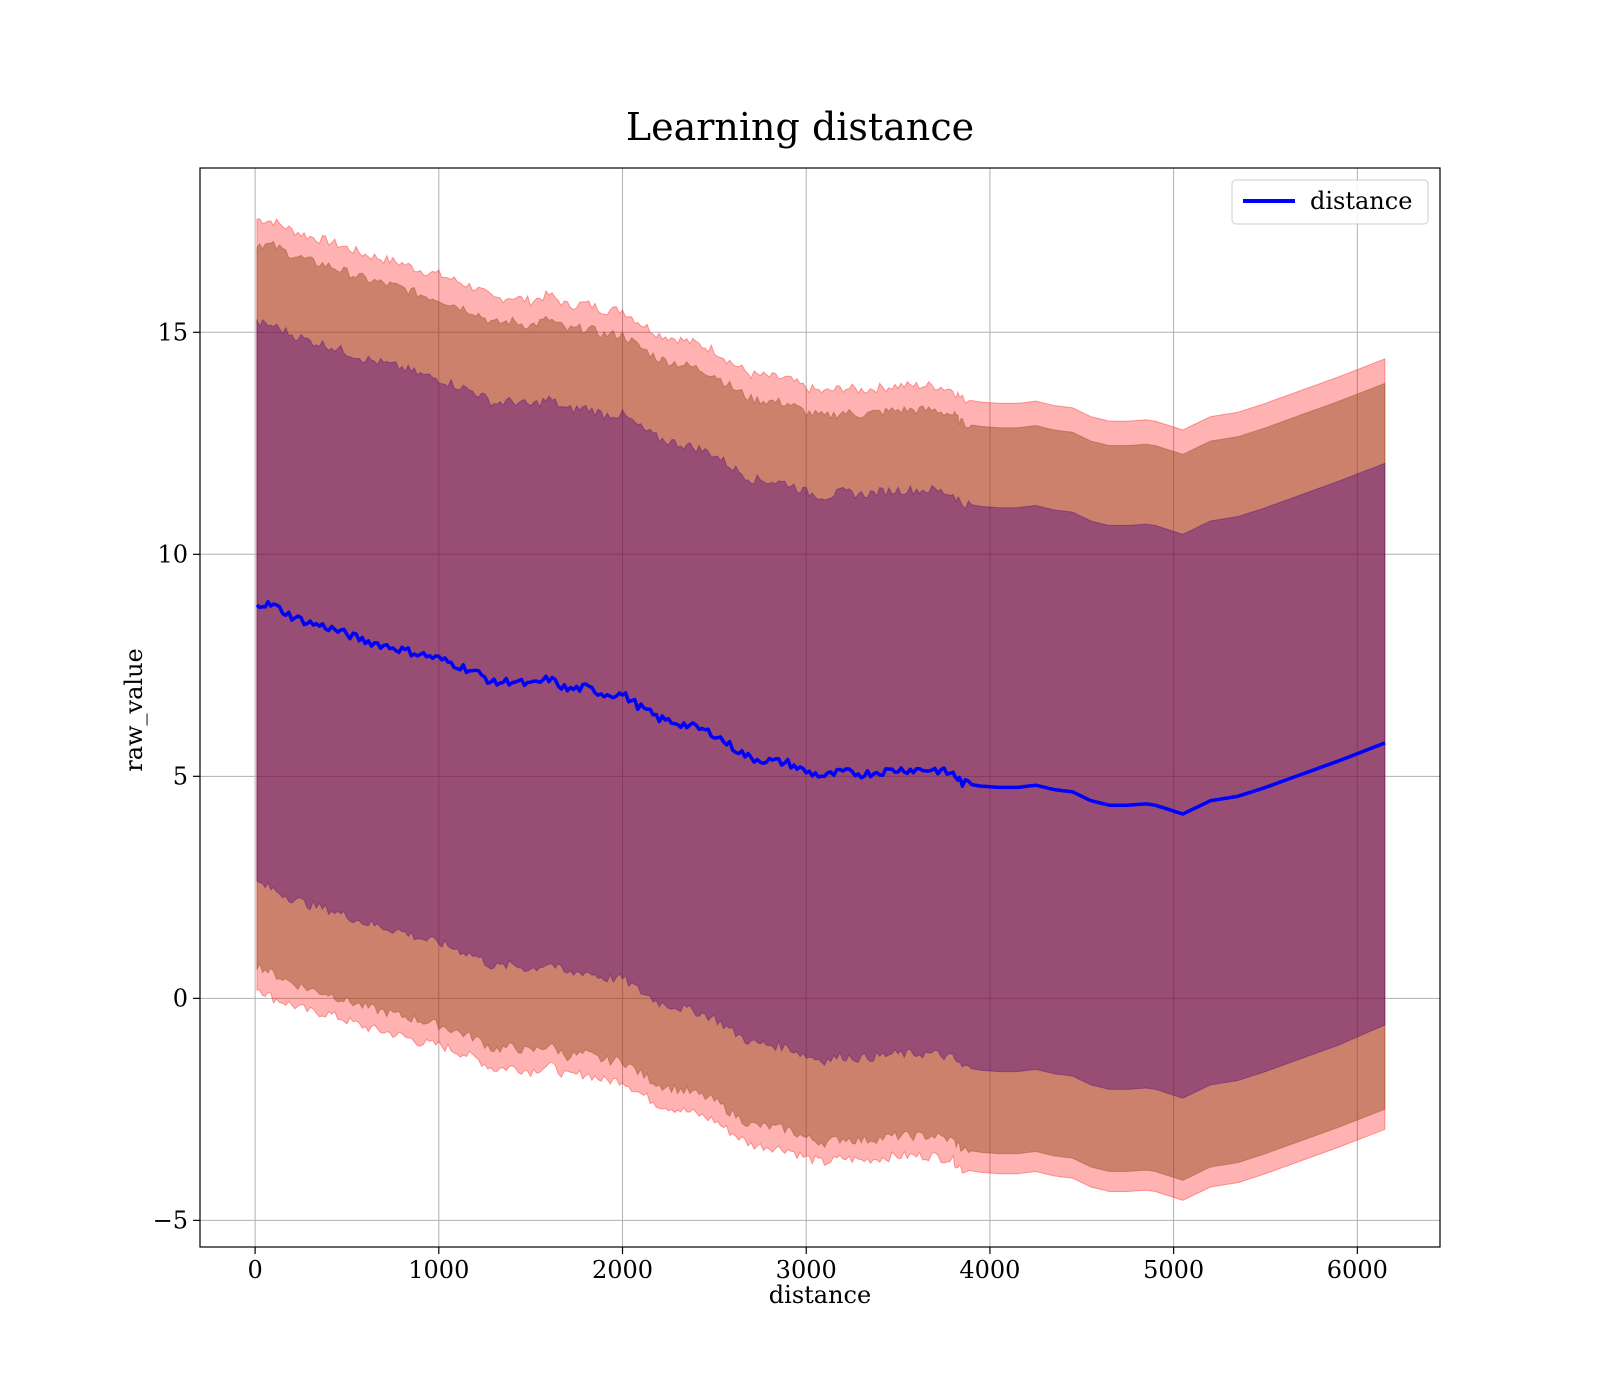 The image size is (1600, 1400). I want to click on y-axis-label: raw_value, so click(134, 710).